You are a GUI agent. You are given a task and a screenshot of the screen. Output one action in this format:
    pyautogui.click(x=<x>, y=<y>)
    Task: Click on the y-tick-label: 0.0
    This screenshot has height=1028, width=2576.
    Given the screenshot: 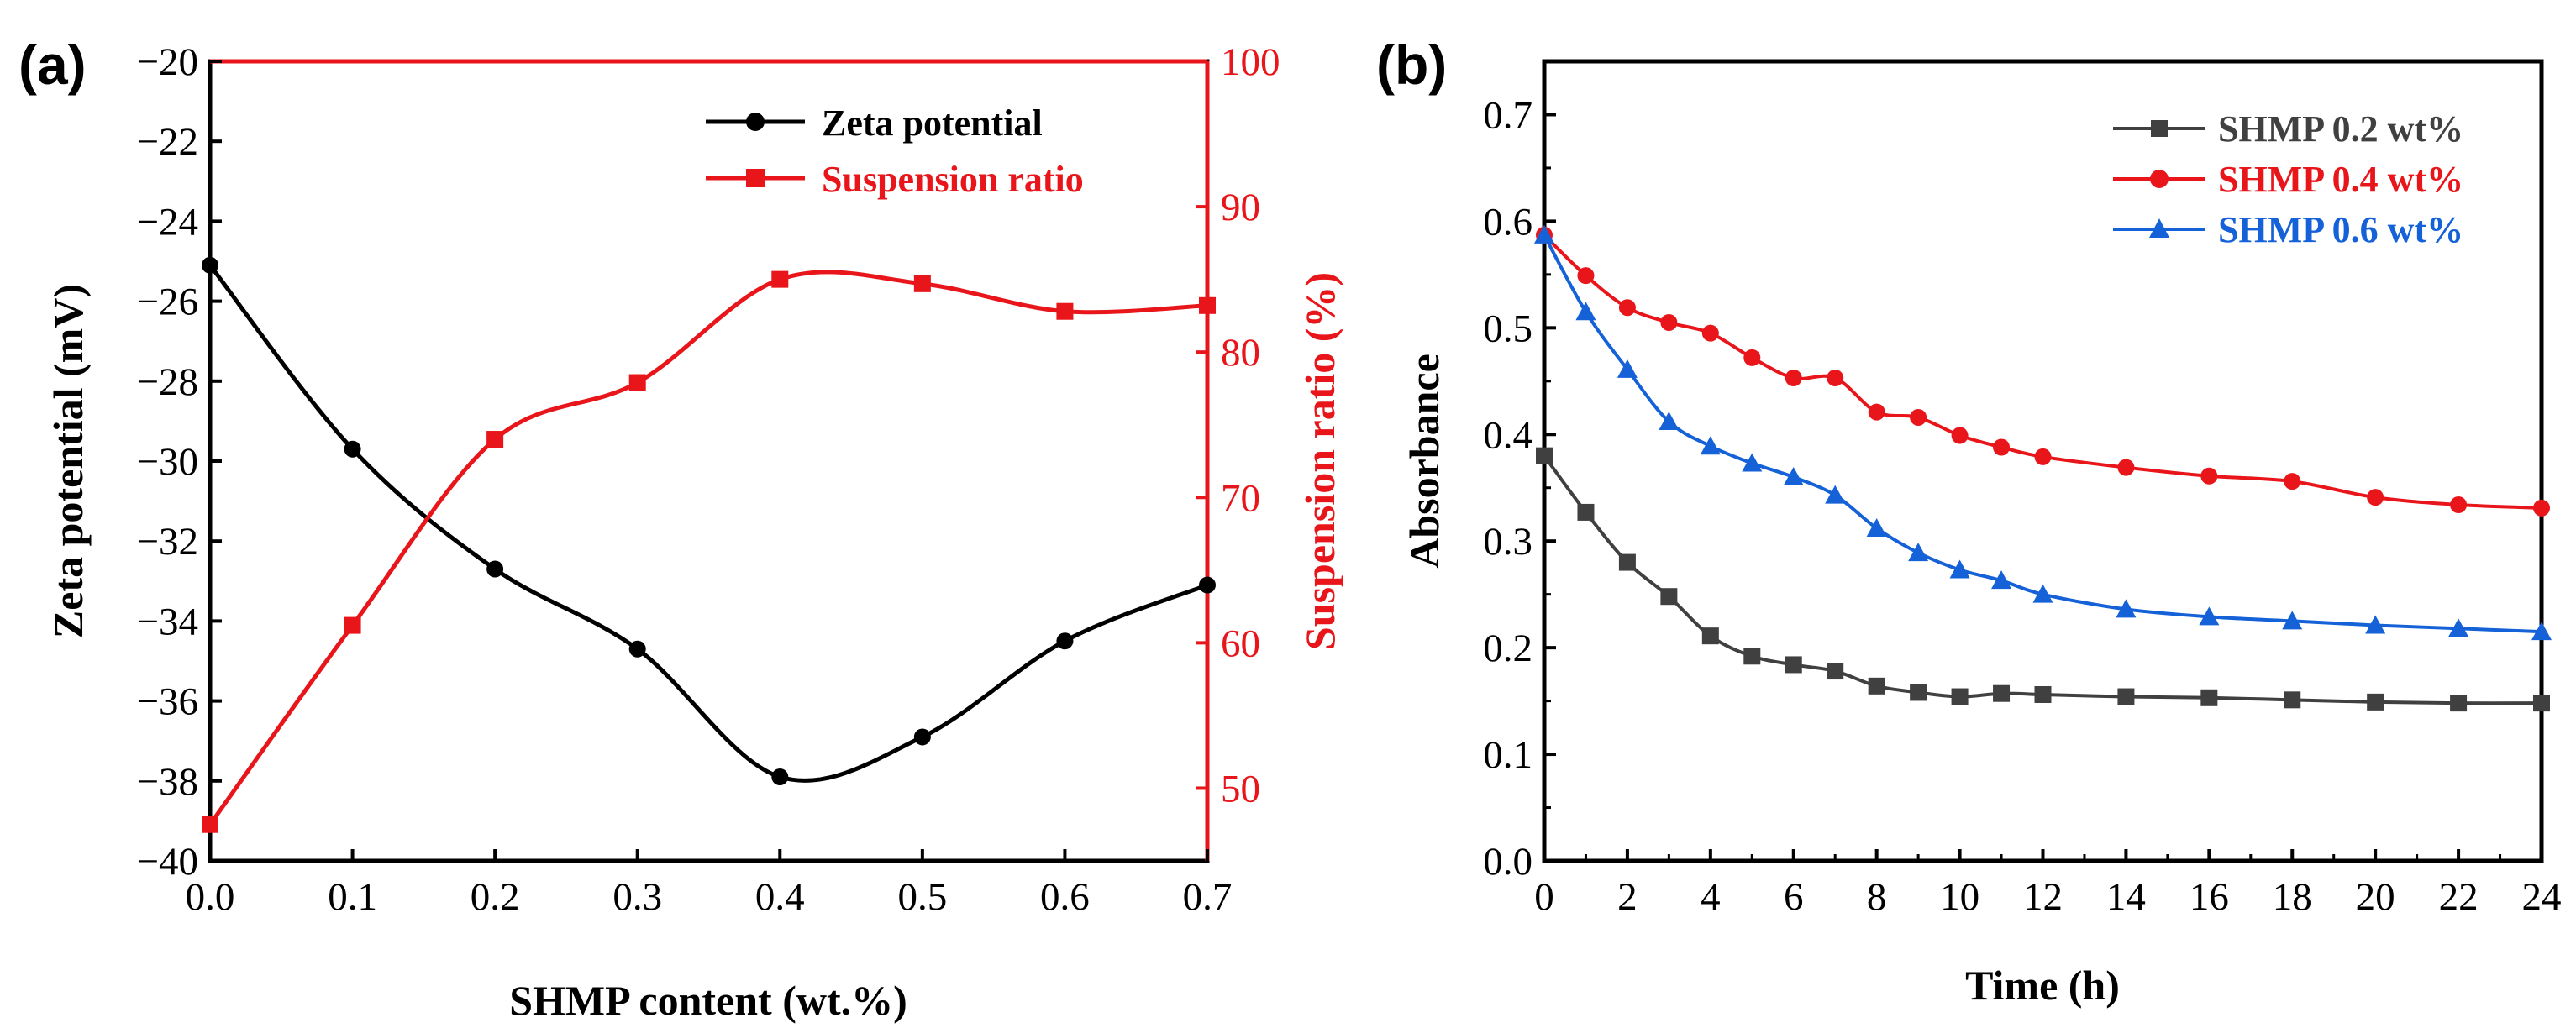 What is the action you would take?
    pyautogui.click(x=1507, y=862)
    